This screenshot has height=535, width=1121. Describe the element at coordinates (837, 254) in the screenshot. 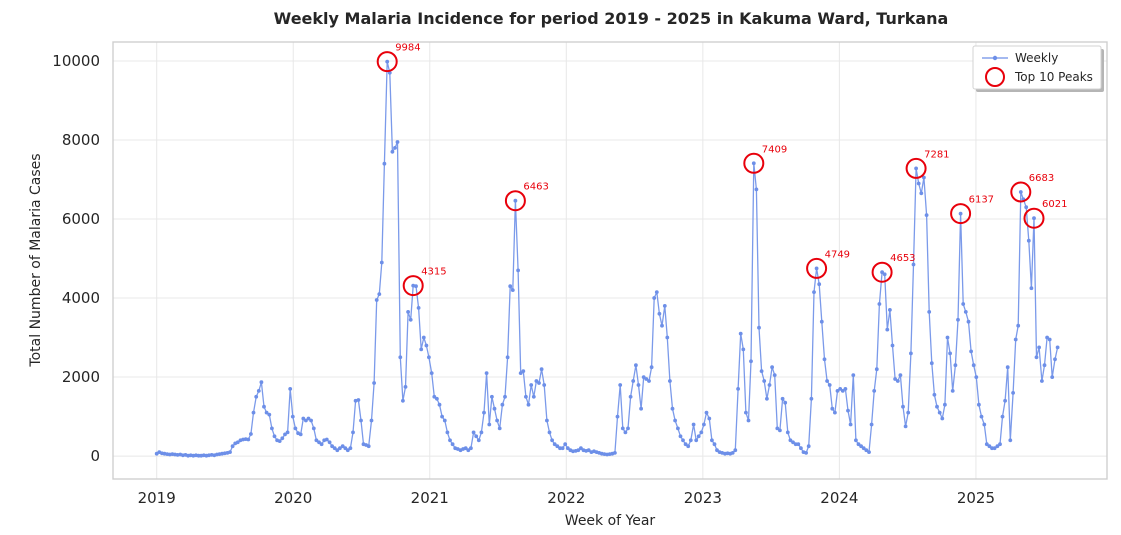

I see `peak-label: 4749` at that location.